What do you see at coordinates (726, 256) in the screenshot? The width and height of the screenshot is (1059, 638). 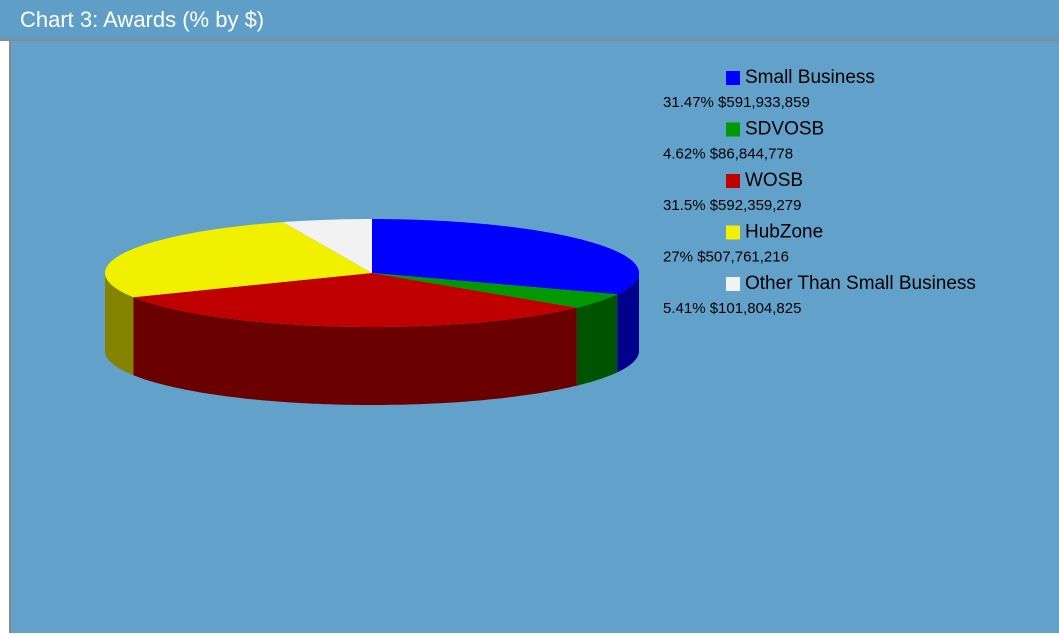 I see `value-label: 27% $507,761,216` at bounding box center [726, 256].